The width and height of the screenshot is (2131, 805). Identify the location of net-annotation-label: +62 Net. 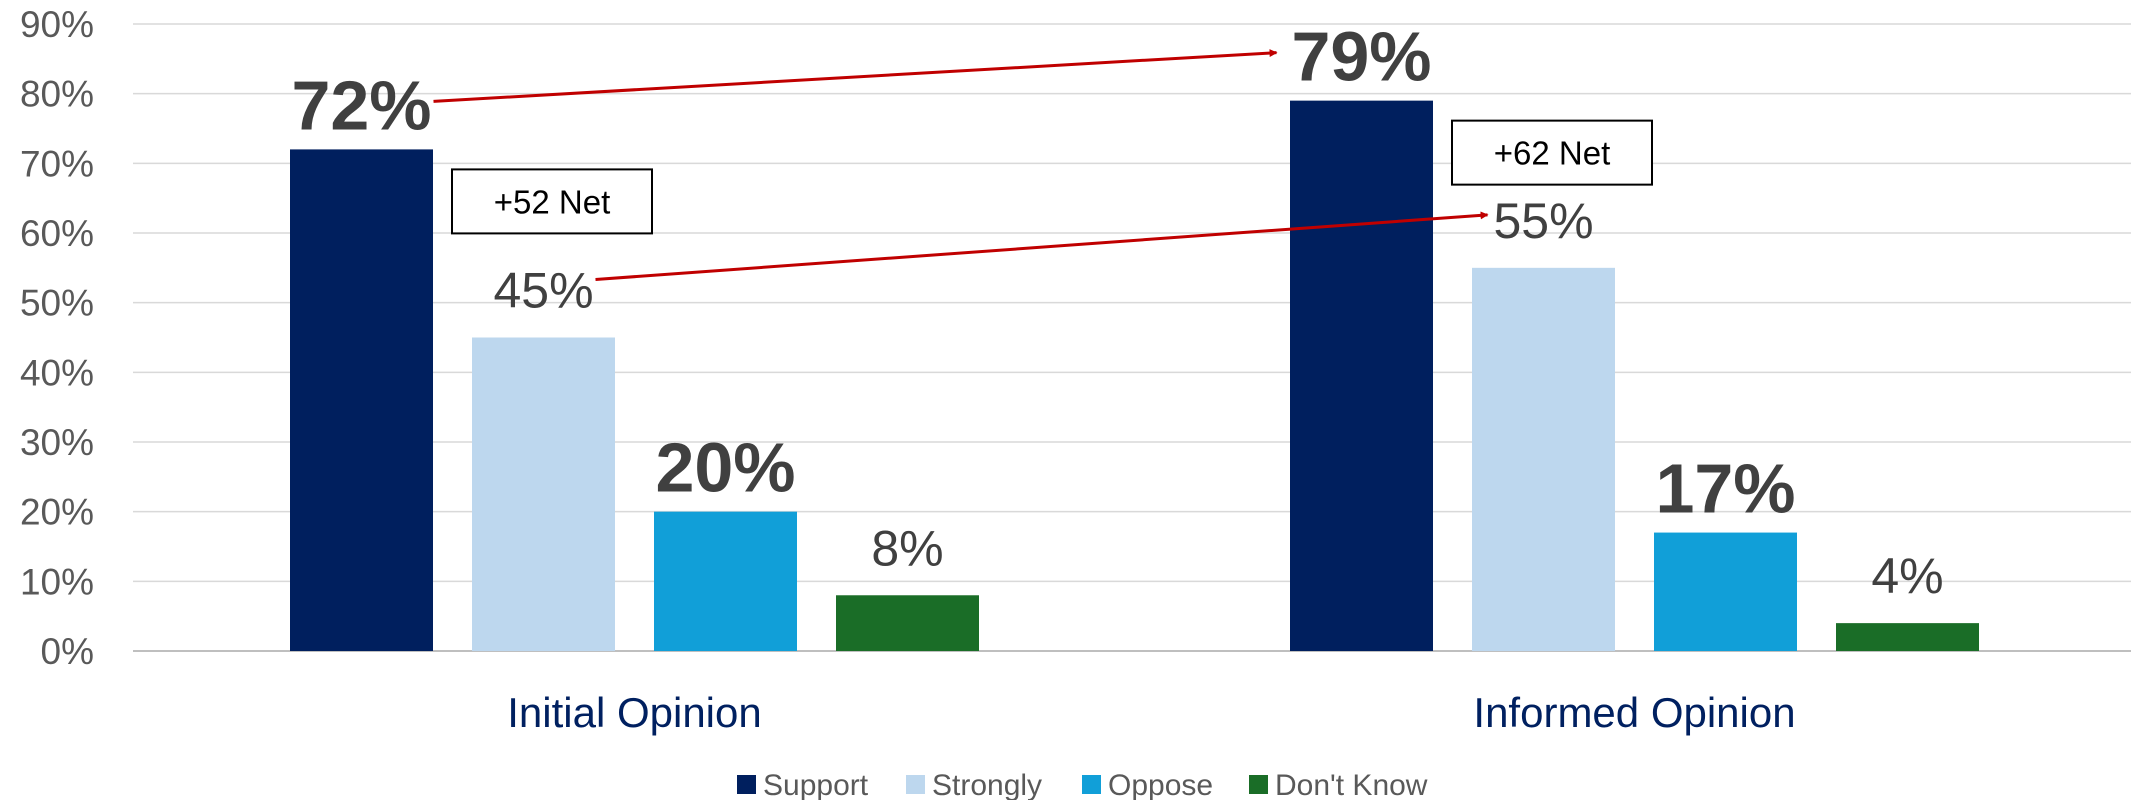
(1552, 153).